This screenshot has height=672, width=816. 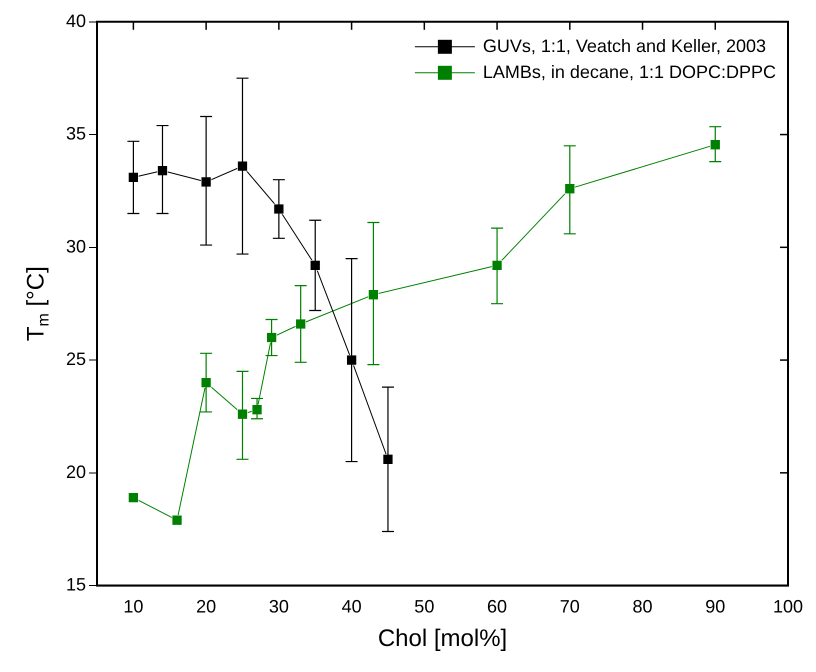 I want to click on legend-label: GUVs, 1:1, Veatch and Keller, 2003, so click(x=624, y=46).